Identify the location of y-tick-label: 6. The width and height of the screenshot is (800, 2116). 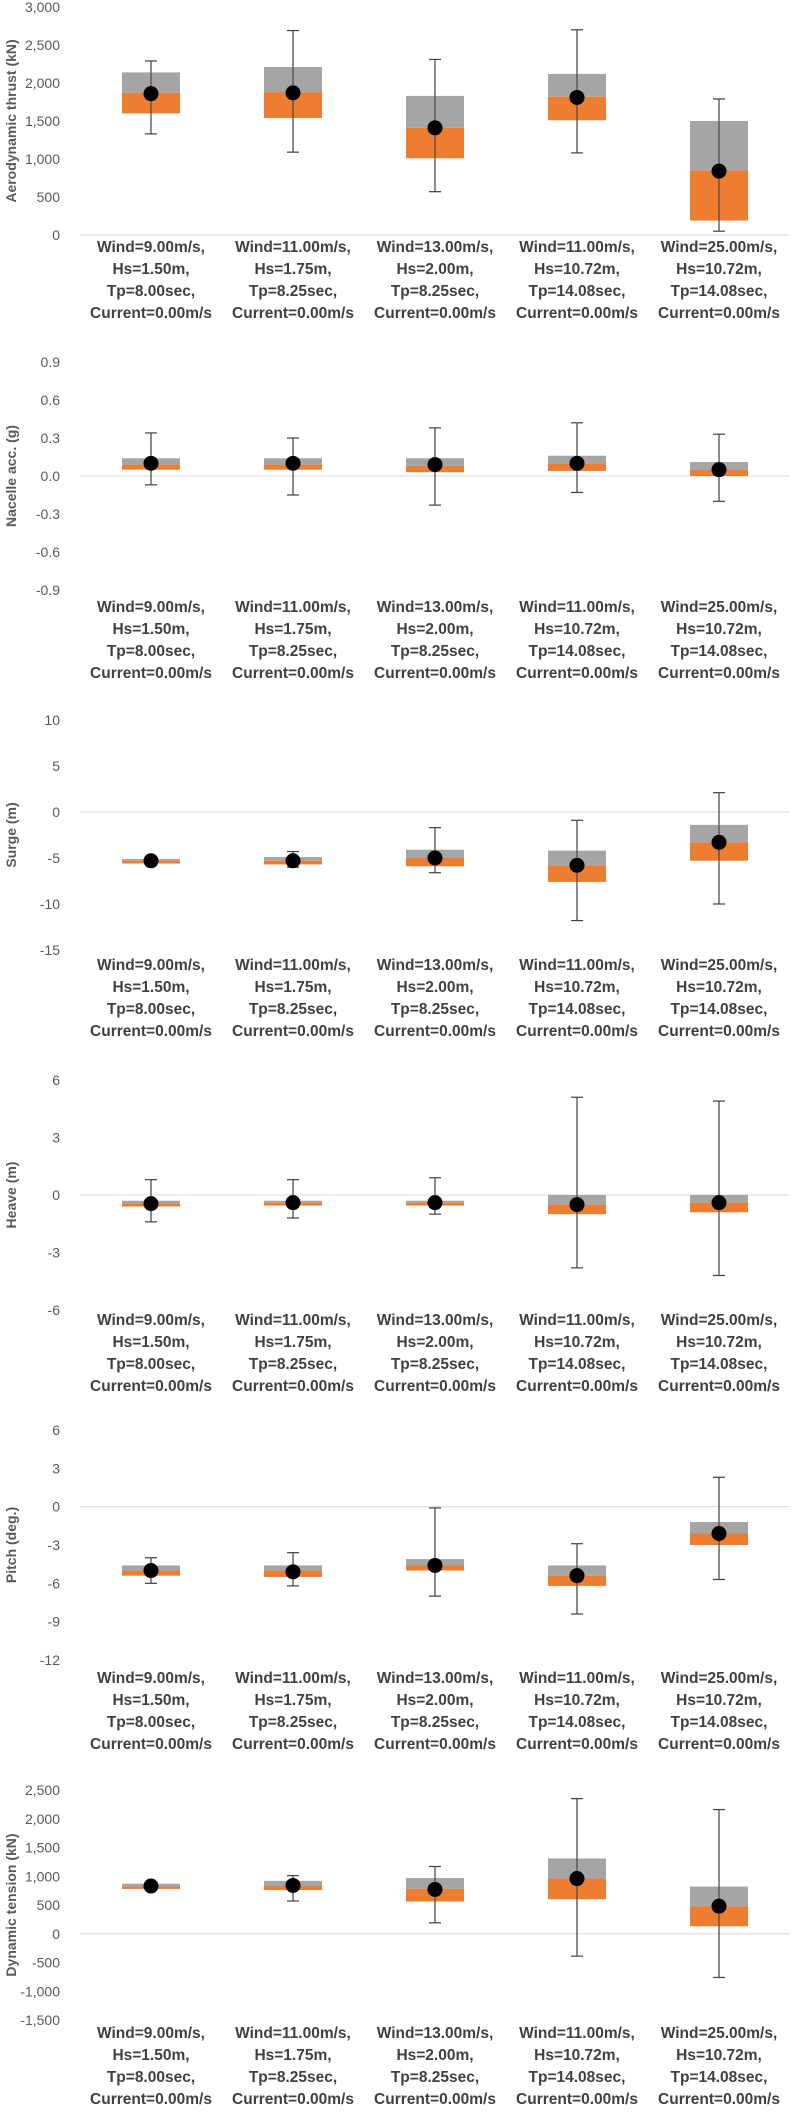
(56, 1080).